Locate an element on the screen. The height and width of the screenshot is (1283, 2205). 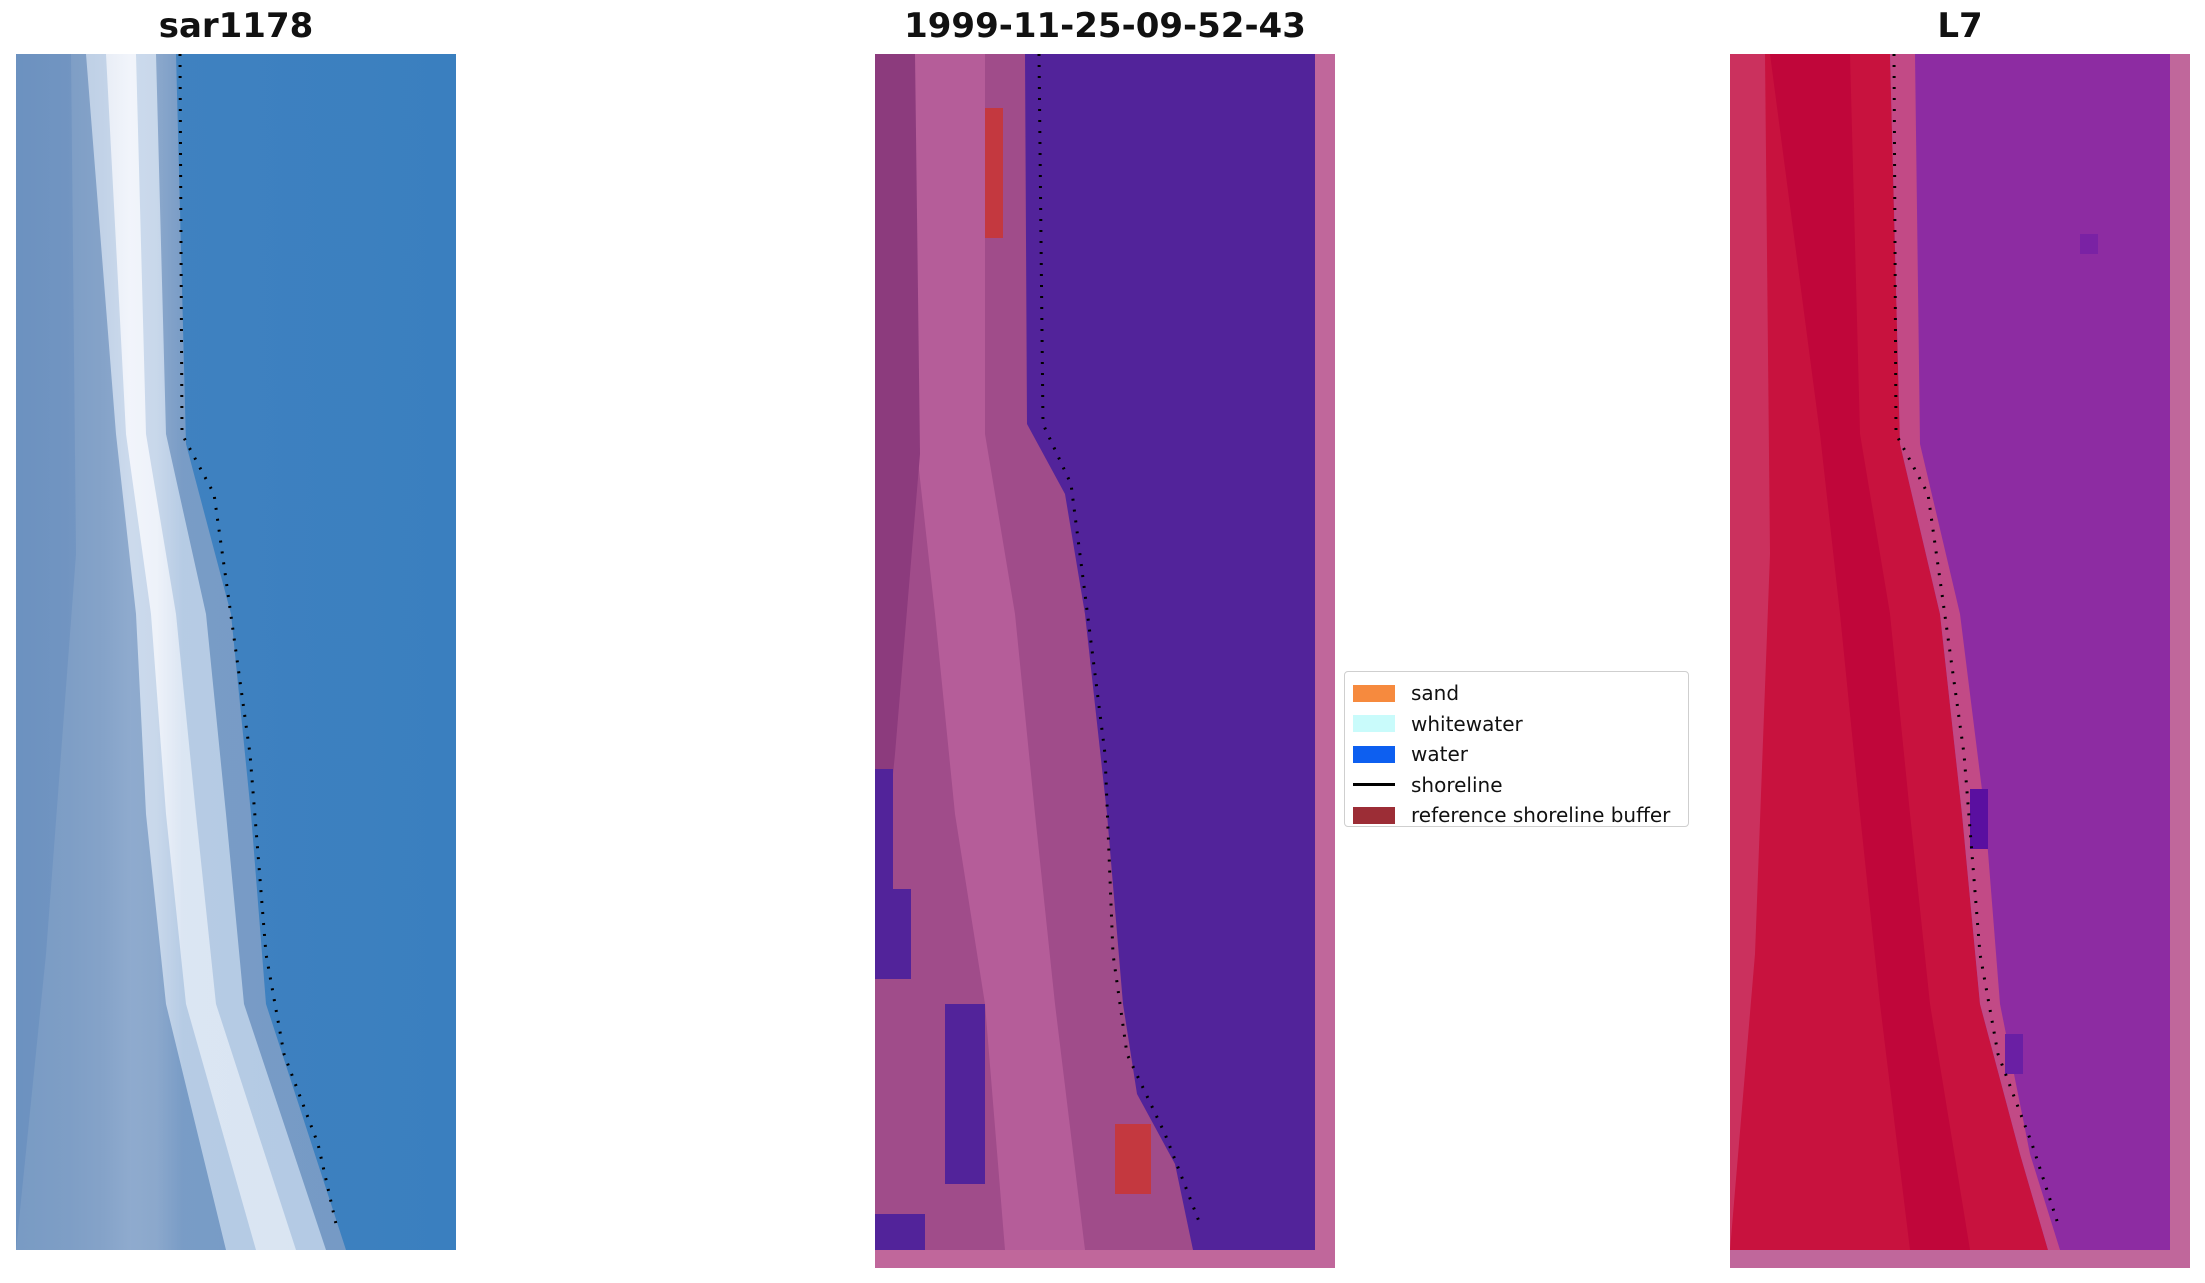
whitewater-swatch is located at coordinates (1374, 724).